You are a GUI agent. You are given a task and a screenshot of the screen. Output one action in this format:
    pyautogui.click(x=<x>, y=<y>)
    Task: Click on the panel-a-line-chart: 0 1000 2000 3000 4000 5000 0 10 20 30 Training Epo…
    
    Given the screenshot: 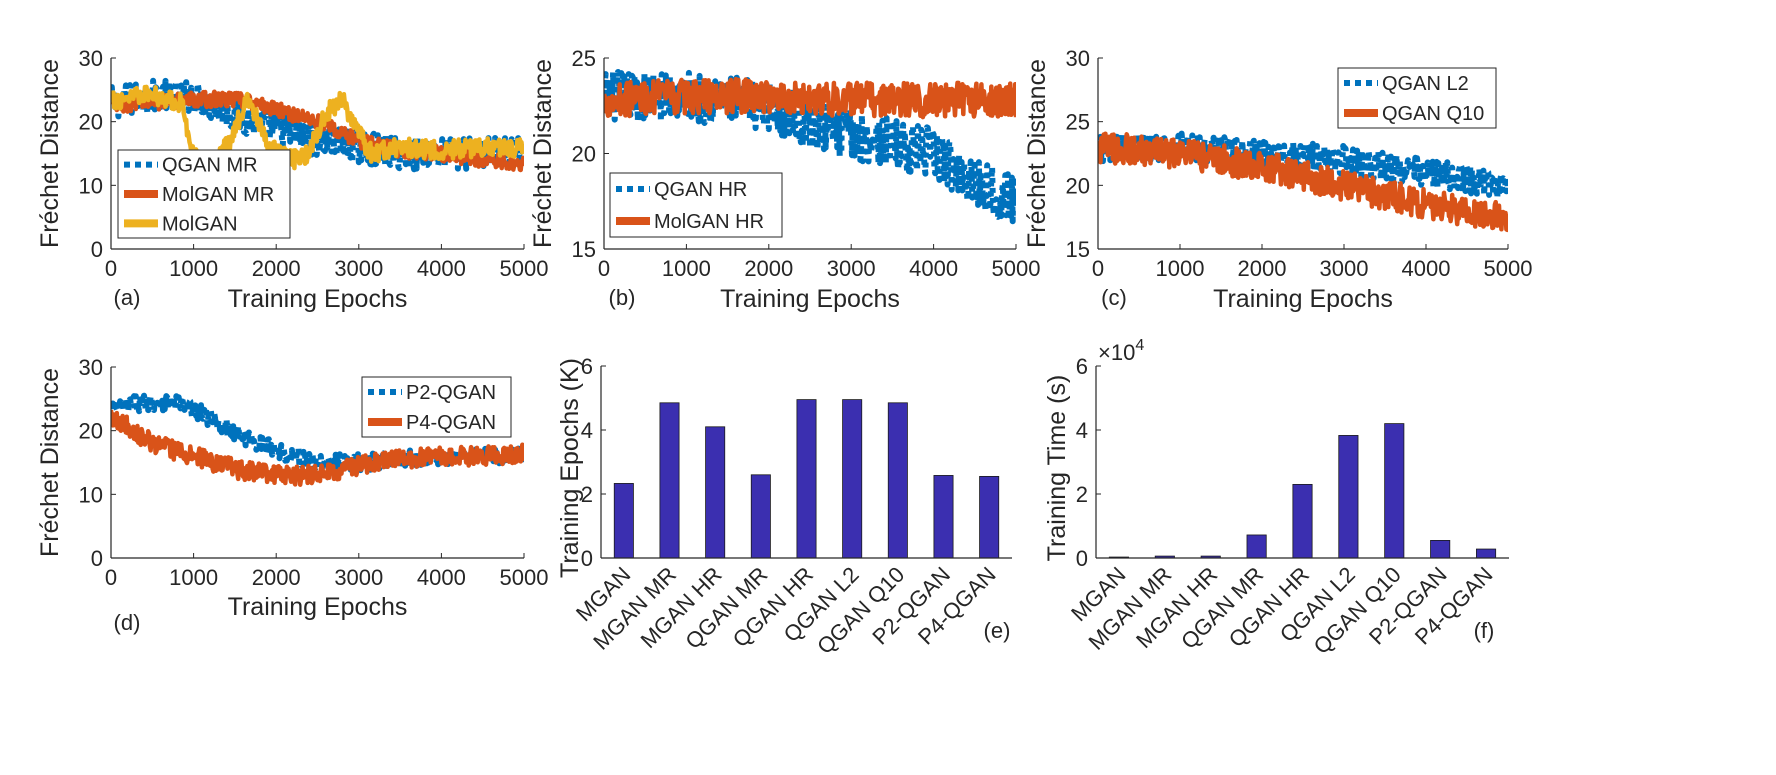 What is the action you would take?
    pyautogui.click(x=292, y=179)
    